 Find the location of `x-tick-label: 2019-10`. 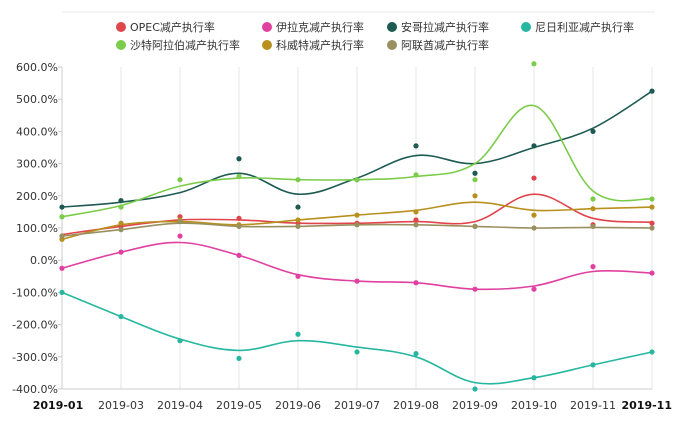

x-tick-label: 2019-10 is located at coordinates (534, 405).